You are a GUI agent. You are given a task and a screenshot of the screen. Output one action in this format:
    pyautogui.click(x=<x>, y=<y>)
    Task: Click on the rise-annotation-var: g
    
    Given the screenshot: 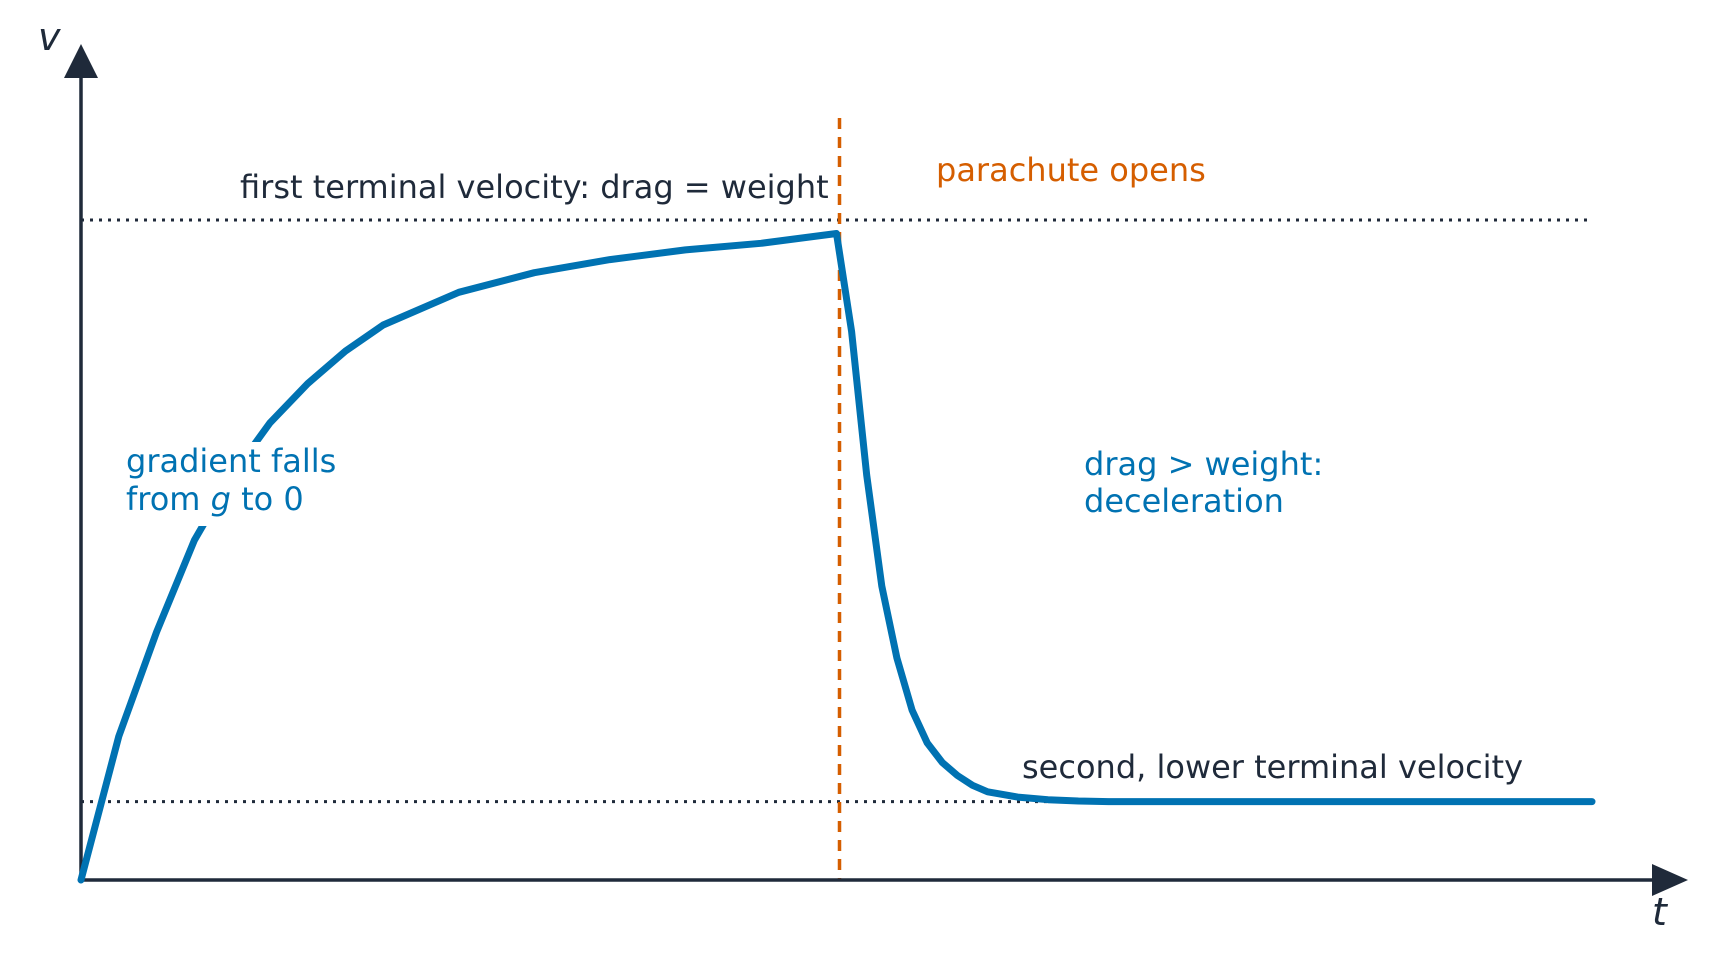 What is the action you would take?
    pyautogui.click(x=221, y=499)
    